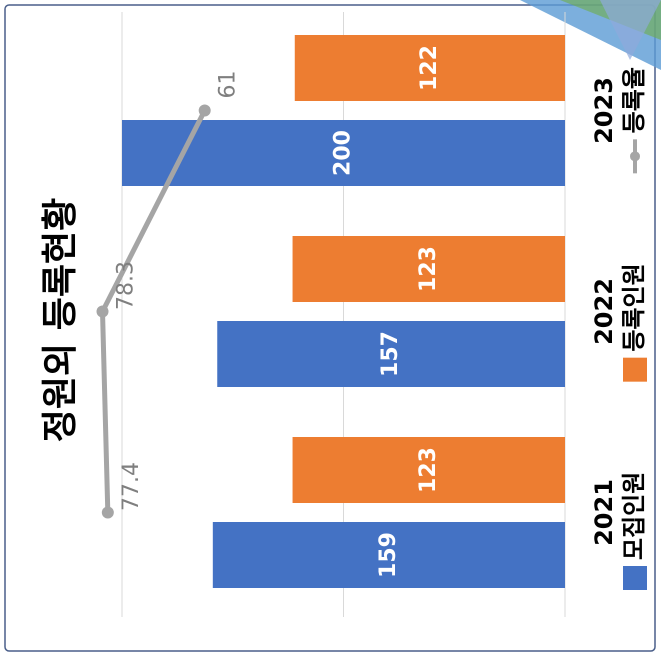 This screenshot has height=666, width=661. What do you see at coordinates (604, 311) in the screenshot?
I see `x-tick-label: 2022` at bounding box center [604, 311].